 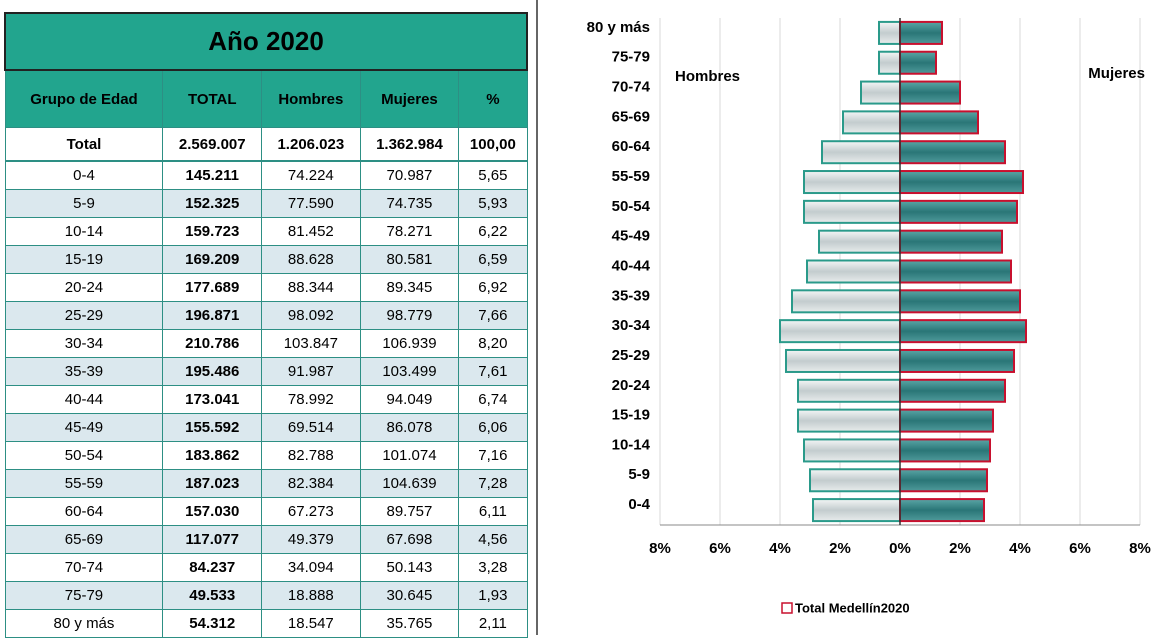 What do you see at coordinates (409, 483) in the screenshot?
I see `table-cell: 104.639` at bounding box center [409, 483].